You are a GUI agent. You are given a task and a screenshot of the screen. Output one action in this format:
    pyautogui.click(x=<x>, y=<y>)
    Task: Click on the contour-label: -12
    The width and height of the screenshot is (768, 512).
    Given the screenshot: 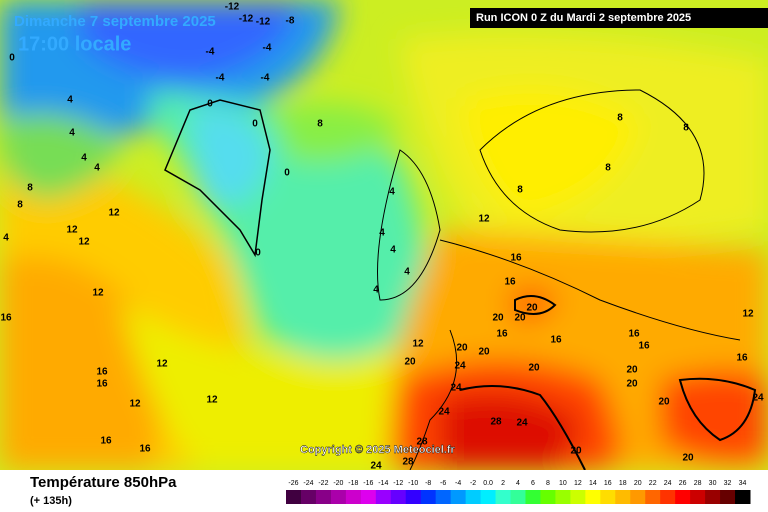 What is the action you would take?
    pyautogui.click(x=263, y=22)
    